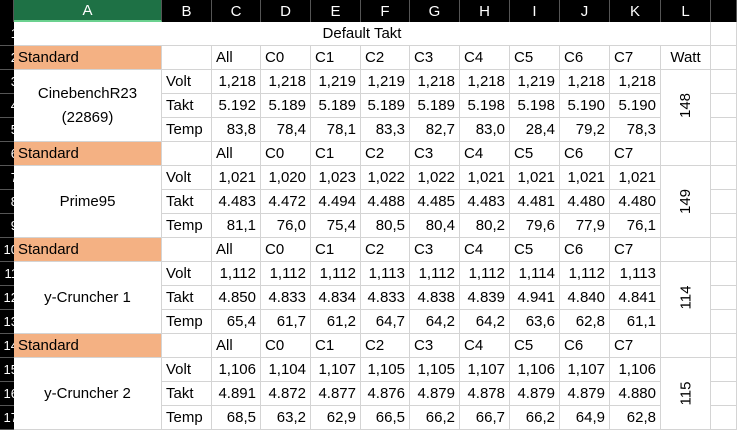 The image size is (737, 445). Describe the element at coordinates (286, 370) in the screenshot. I see `value-cell: 1,104` at that location.